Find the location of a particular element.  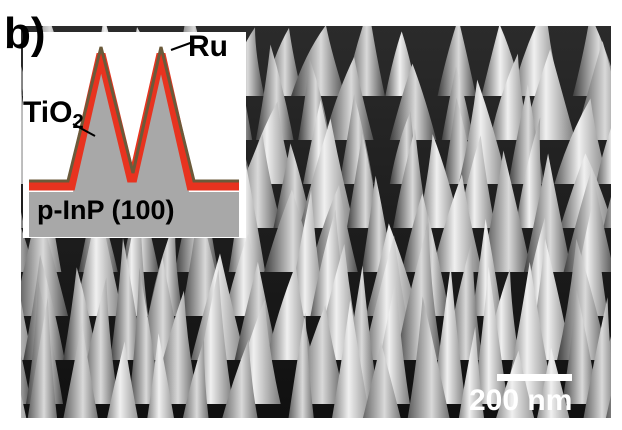

panel-label: b) is located at coordinates (25, 33).